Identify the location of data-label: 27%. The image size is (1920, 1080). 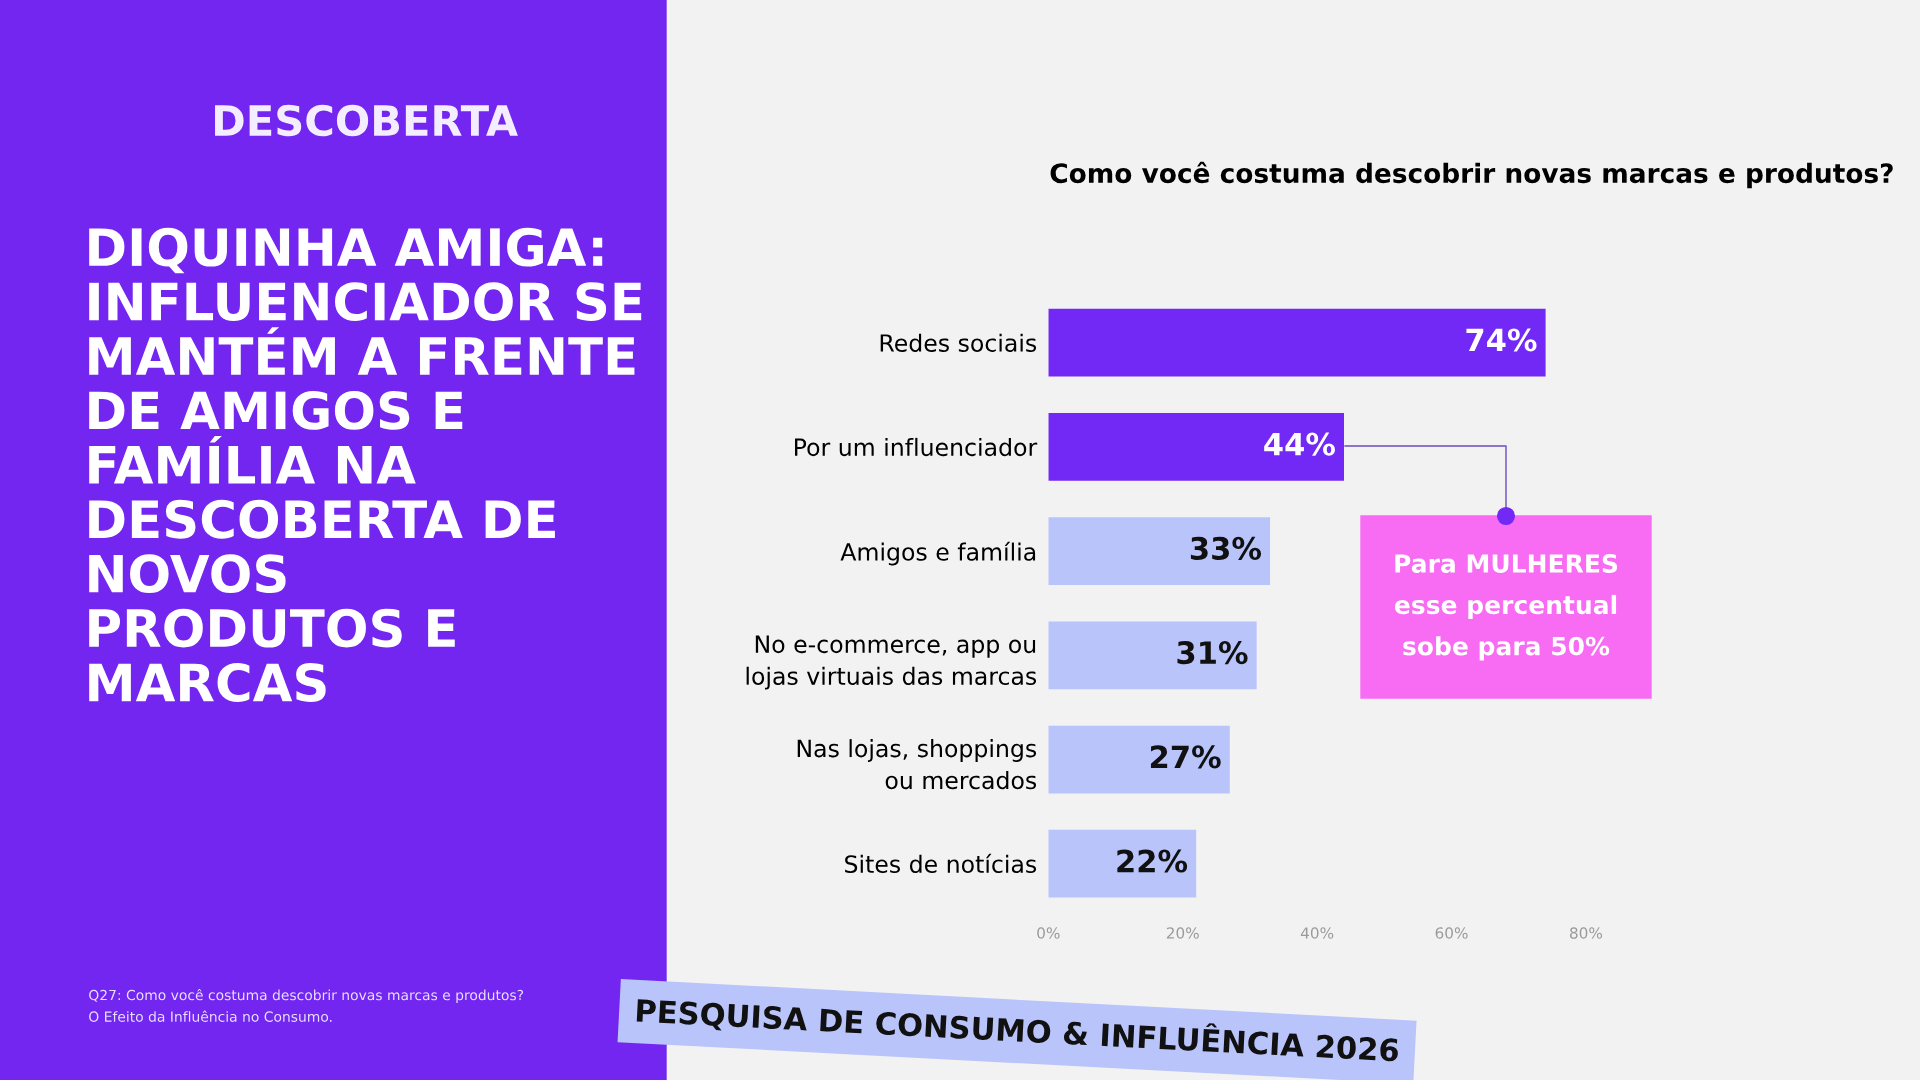
(1185, 757).